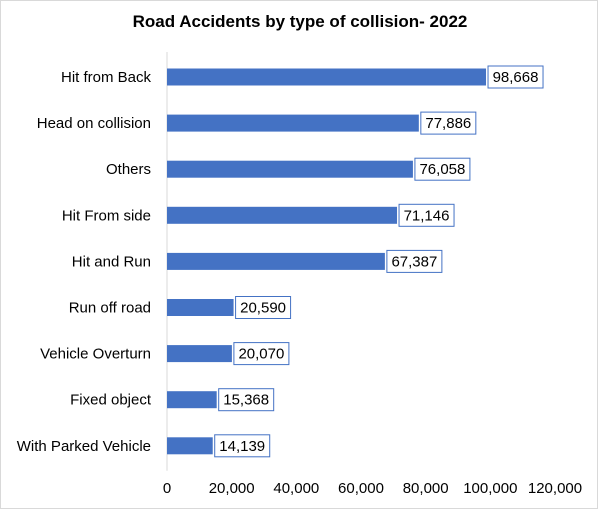 This screenshot has width=600, height=511. I want to click on data-label: 77,886, so click(448, 123).